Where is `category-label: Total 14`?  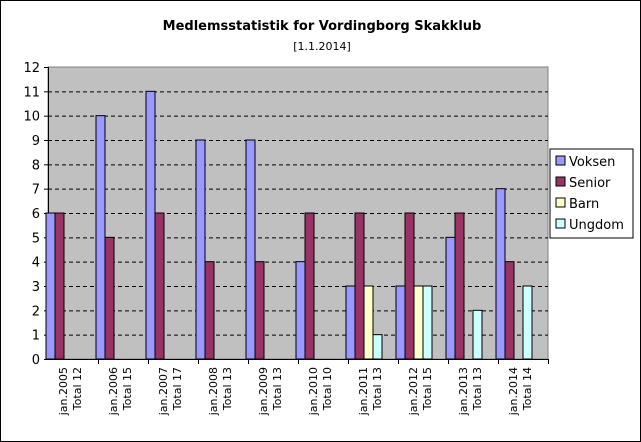
category-label: Total 14 is located at coordinates (527, 389).